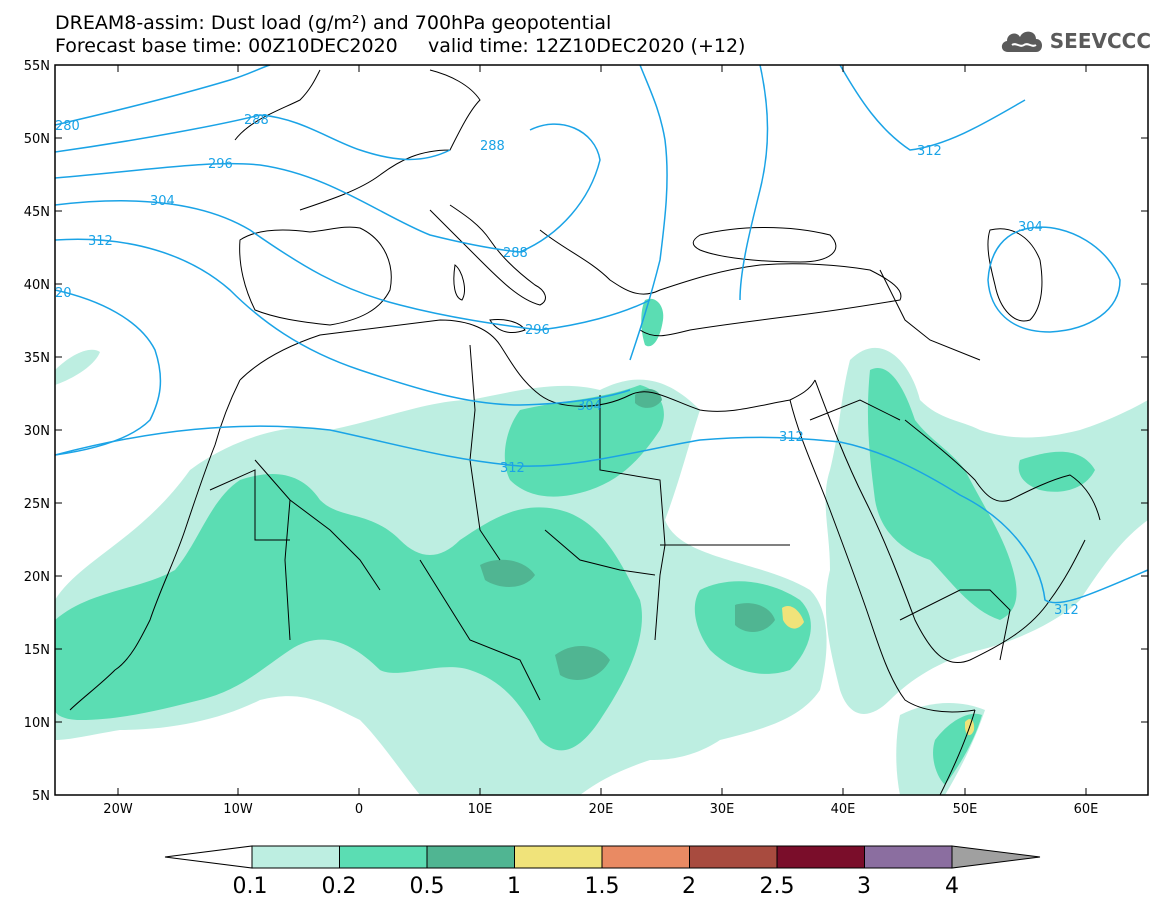 Image resolution: width=1165 pixels, height=907 pixels. Describe the element at coordinates (63, 293) in the screenshot. I see `contour-label: 20` at that location.